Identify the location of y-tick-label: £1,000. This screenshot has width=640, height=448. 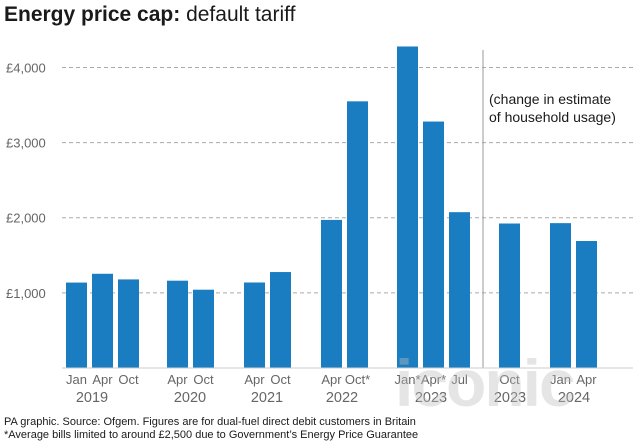
(26, 293).